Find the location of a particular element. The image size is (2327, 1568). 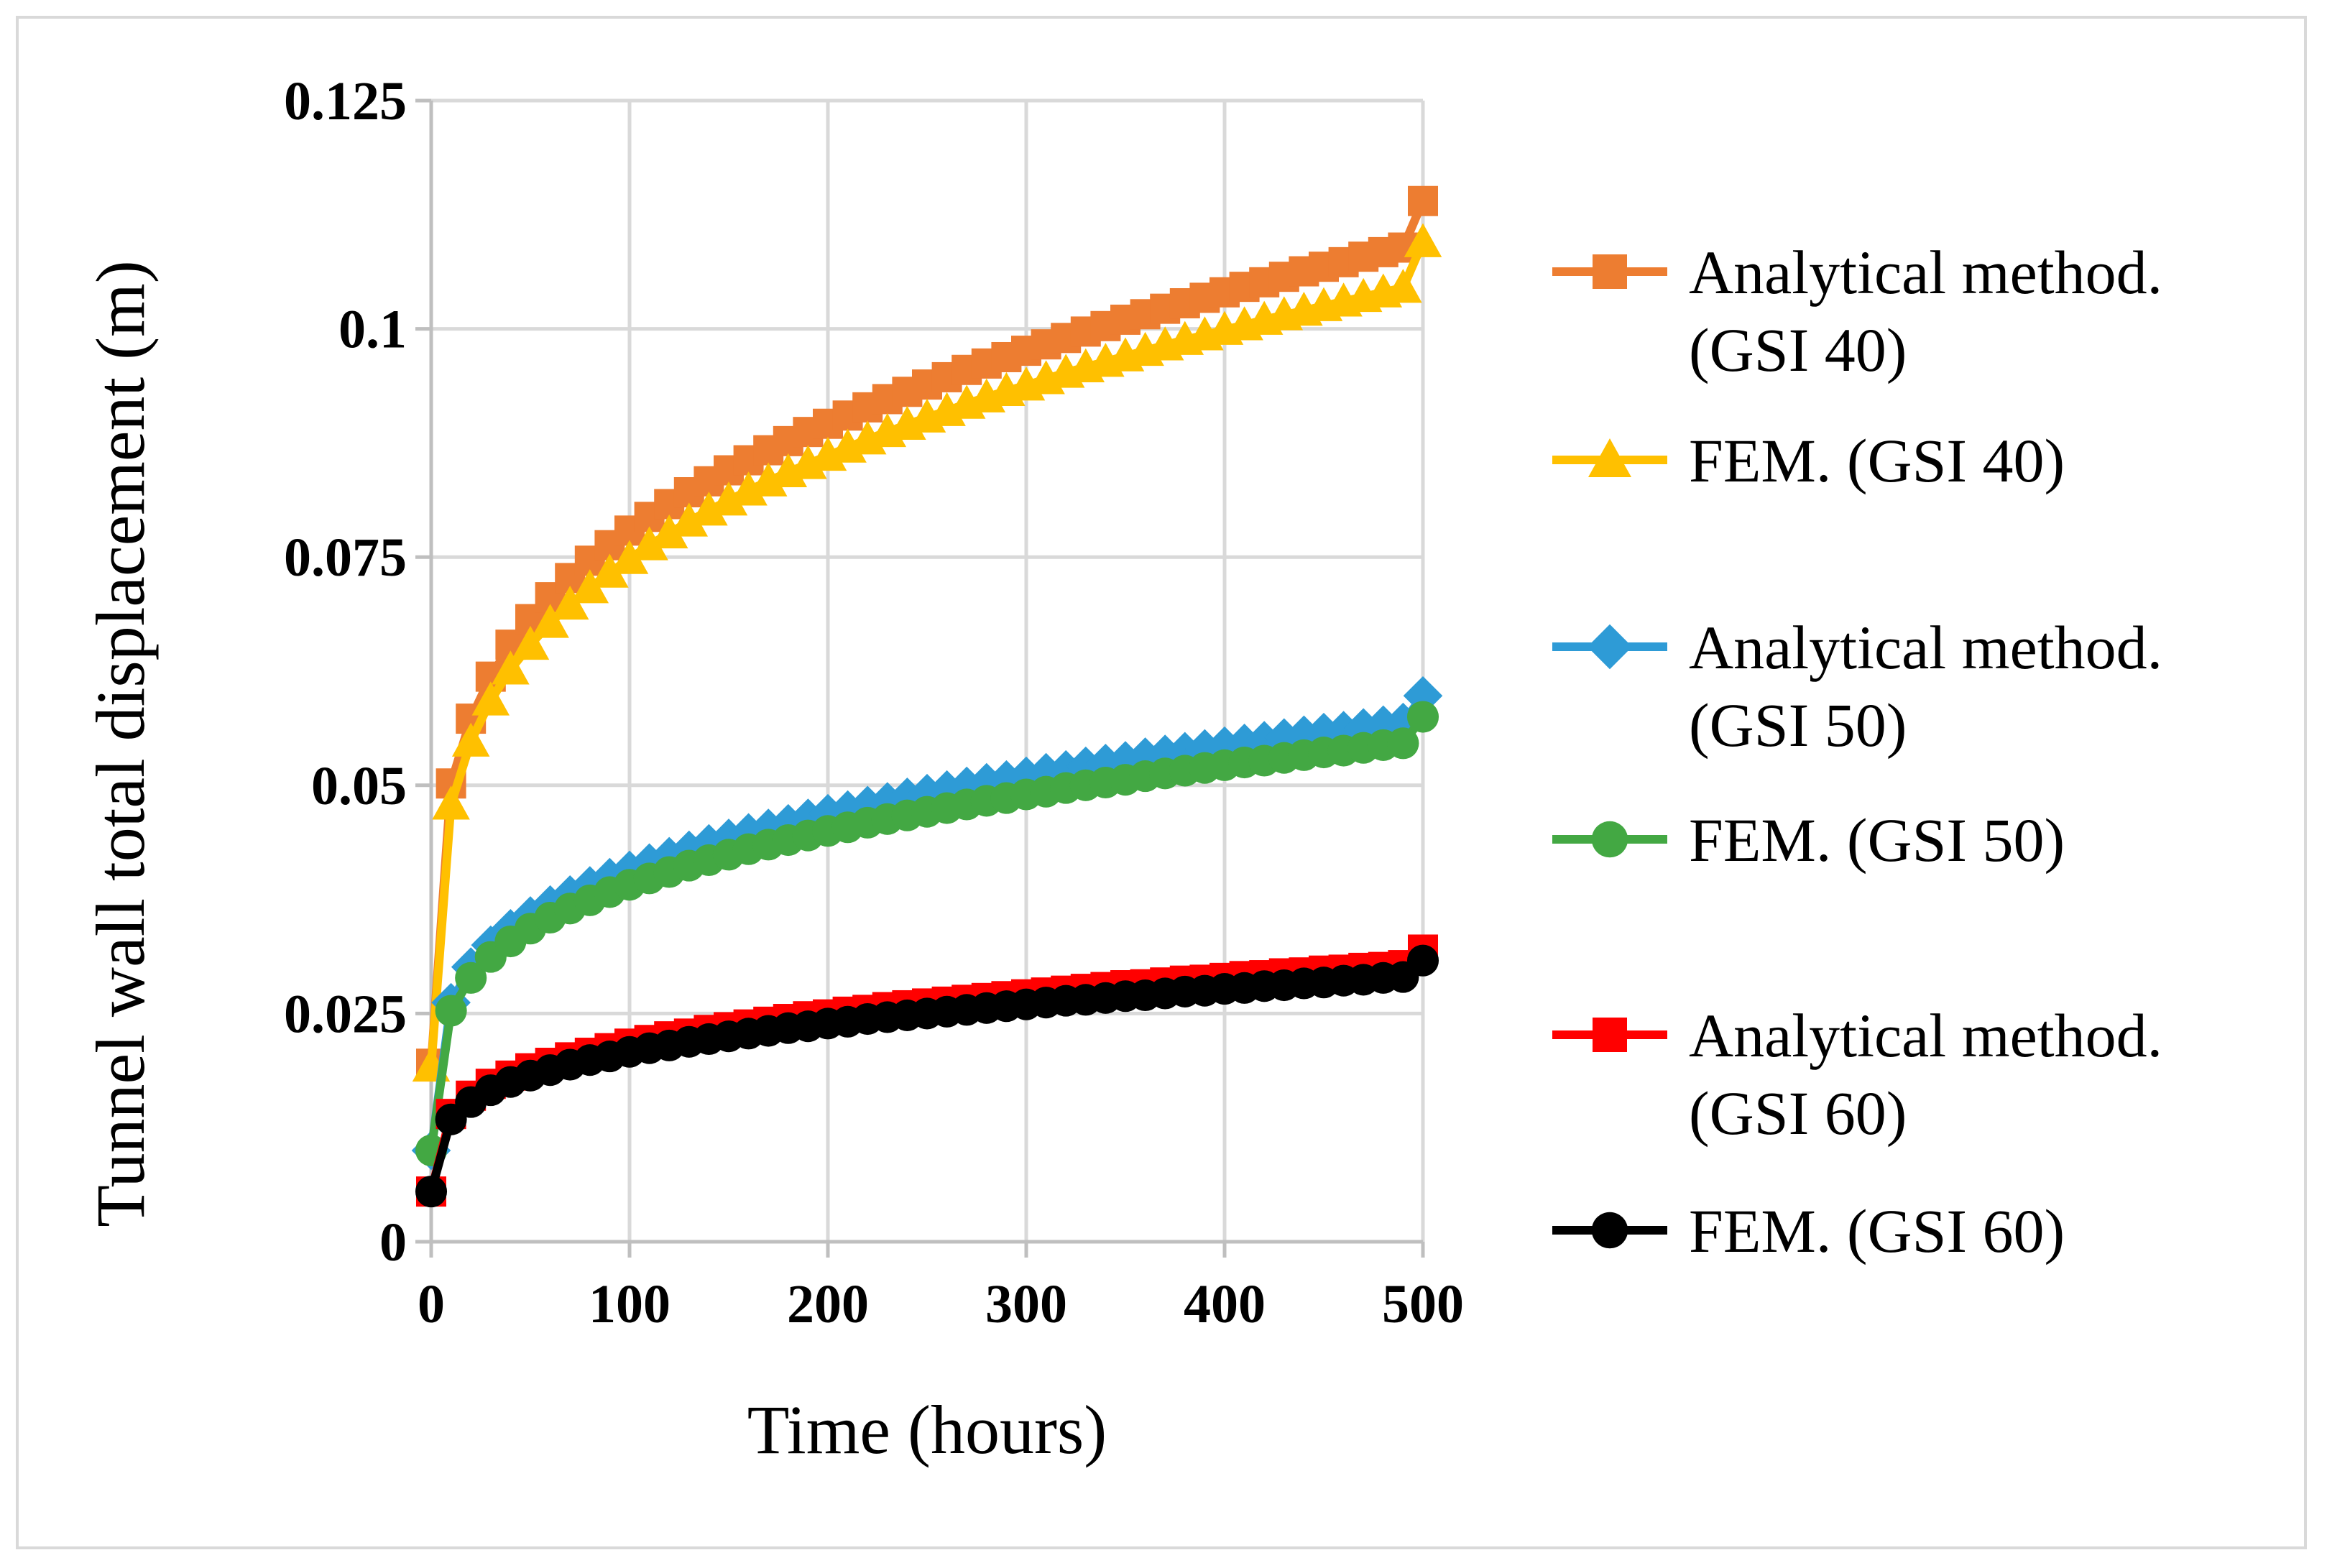

x-axis-title: Time (hours) is located at coordinates (927, 1429).